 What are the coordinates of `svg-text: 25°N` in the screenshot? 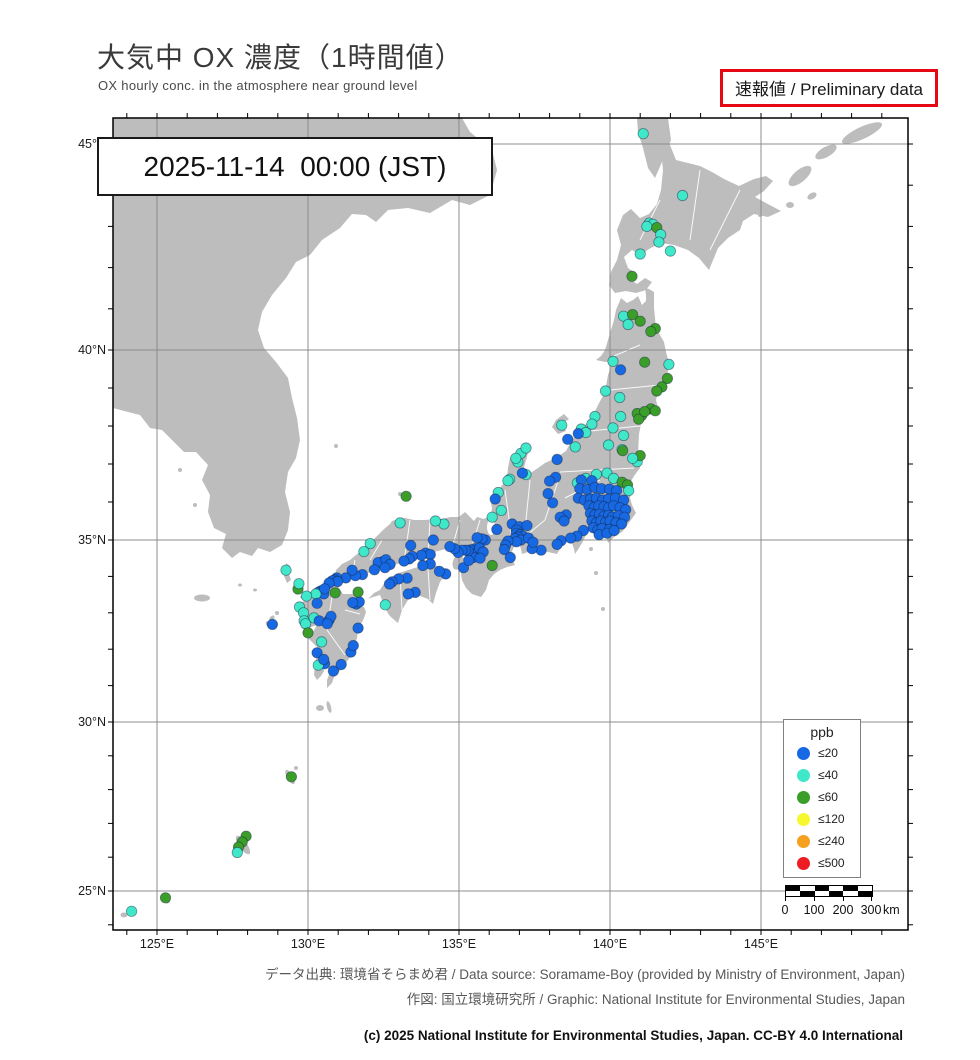 It's located at (92, 891).